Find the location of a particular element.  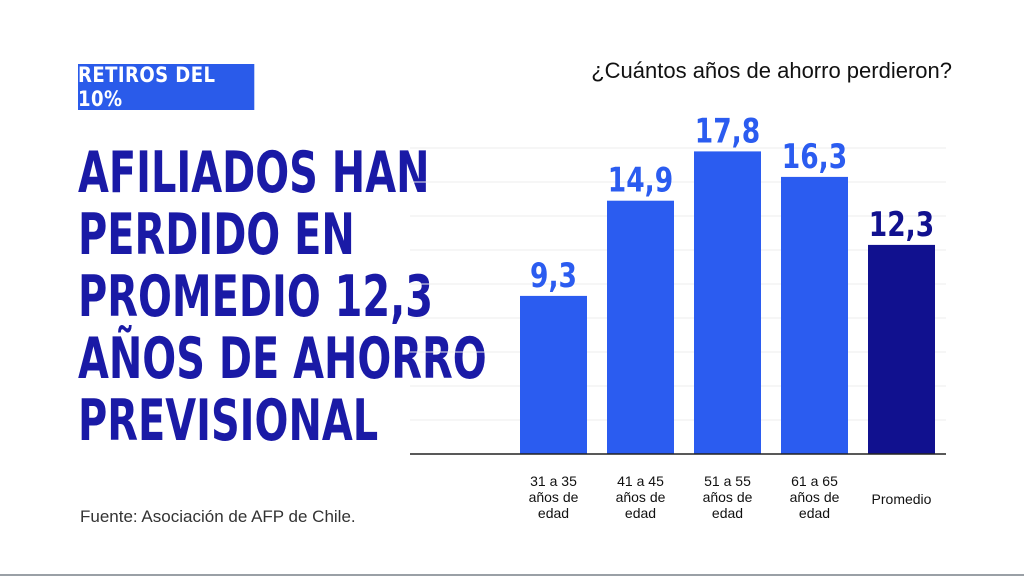

tick-label: 51 a 55 is located at coordinates (727, 481).